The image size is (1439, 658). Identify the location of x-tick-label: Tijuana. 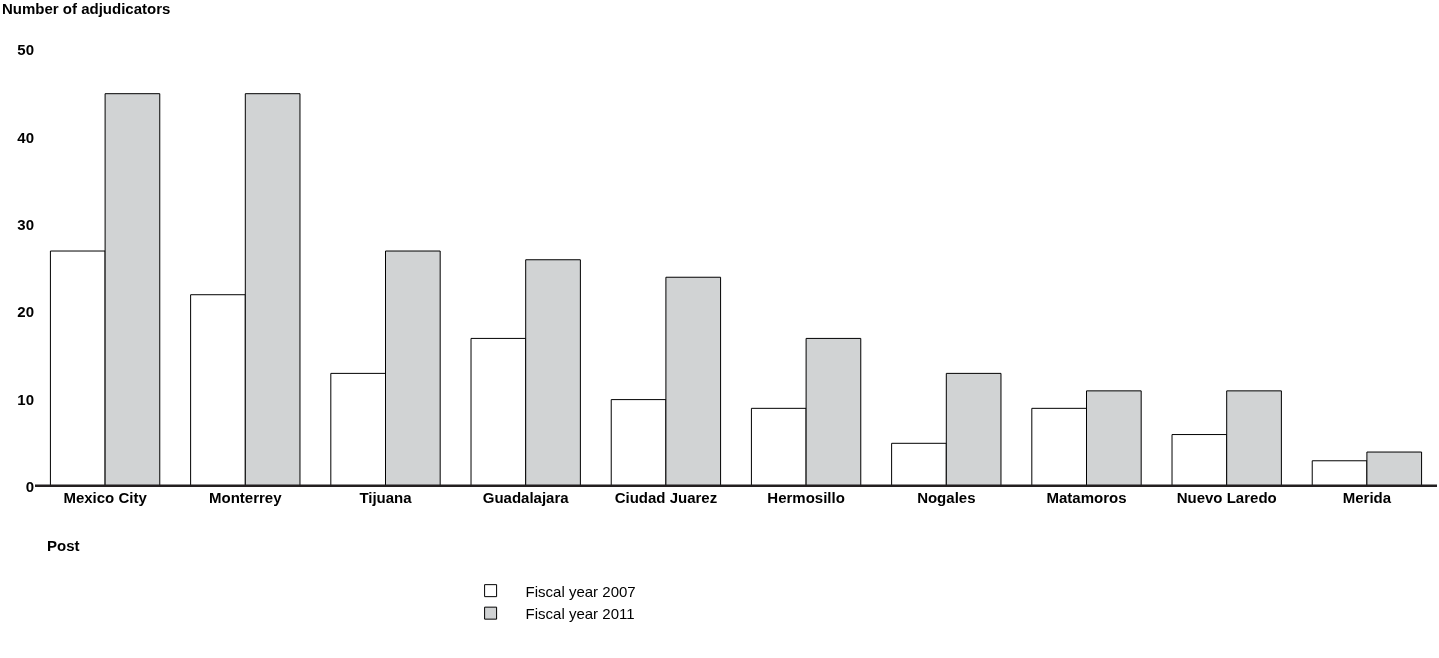
(386, 497).